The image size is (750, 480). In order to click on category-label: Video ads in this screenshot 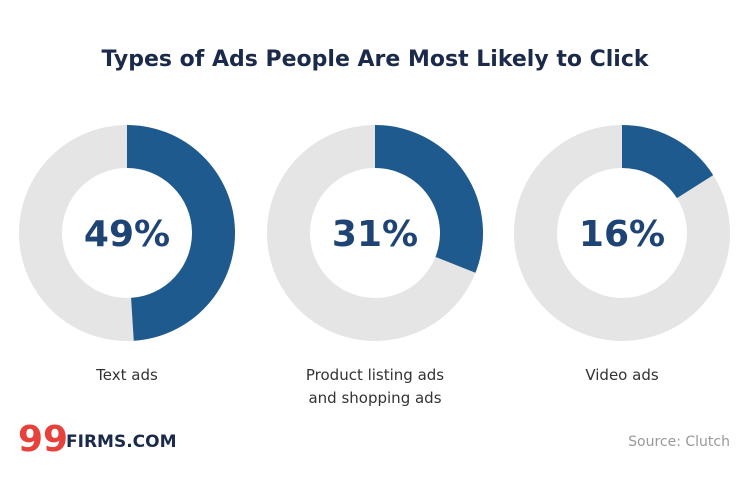, I will do `click(622, 375)`.